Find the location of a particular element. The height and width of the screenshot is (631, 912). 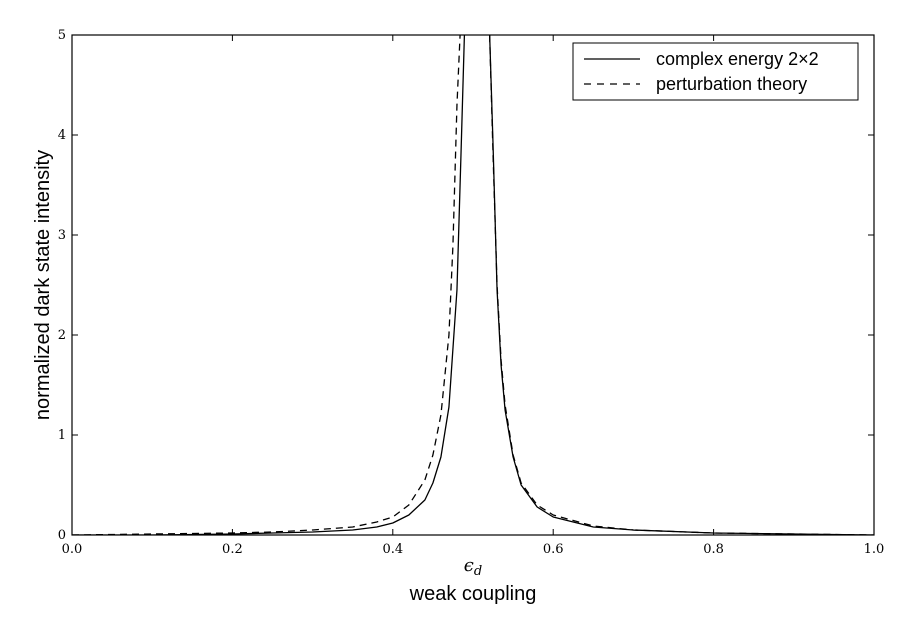

legend-frame is located at coordinates (715, 71).